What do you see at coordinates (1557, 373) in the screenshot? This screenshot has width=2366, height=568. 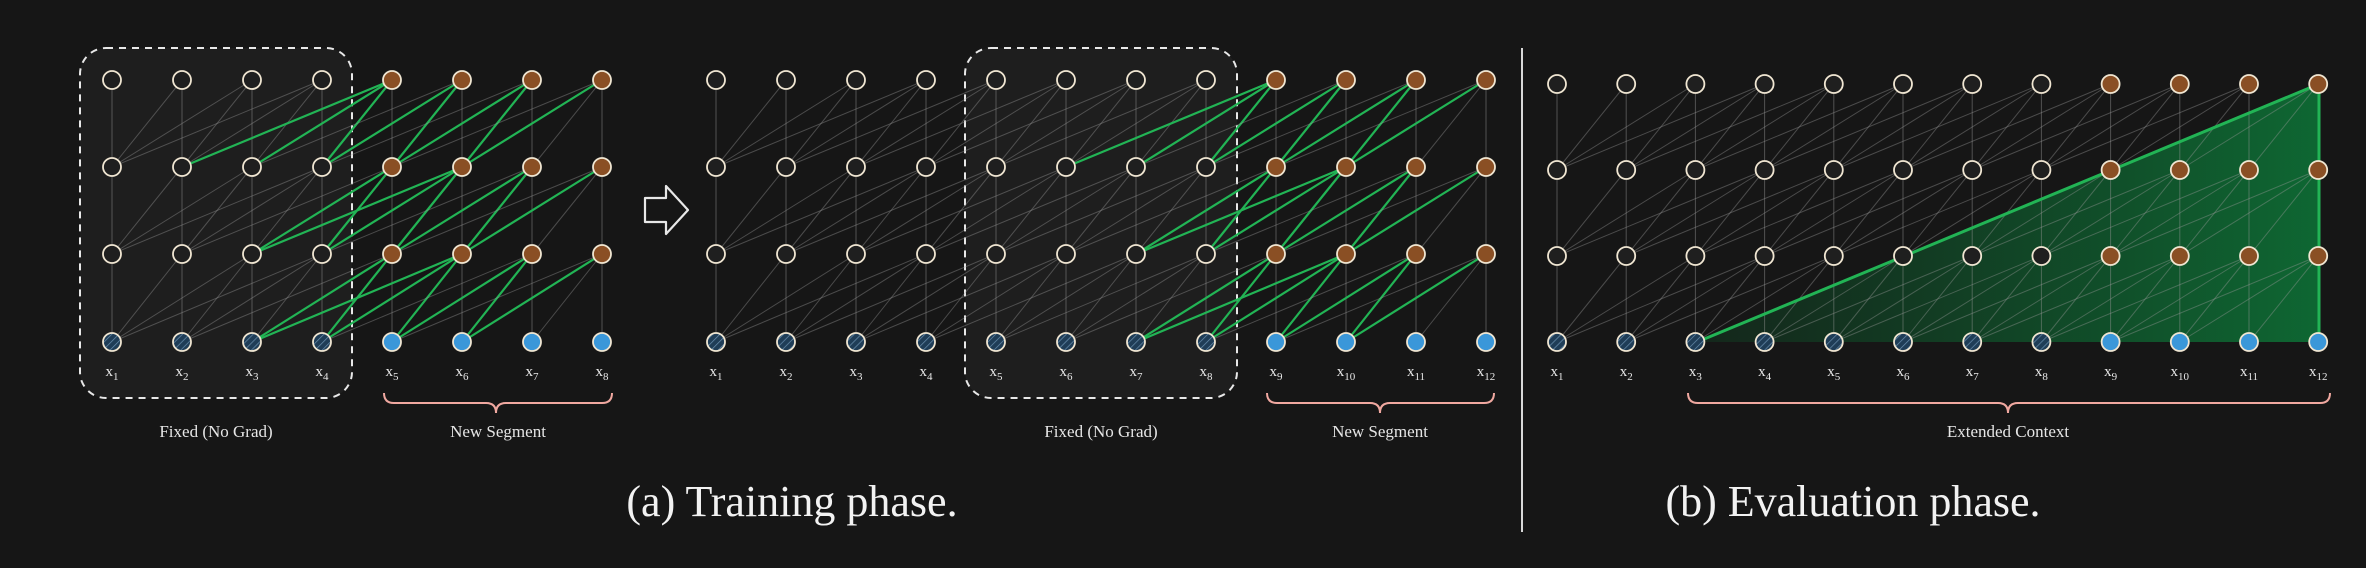 I see `token-label: x1` at bounding box center [1557, 373].